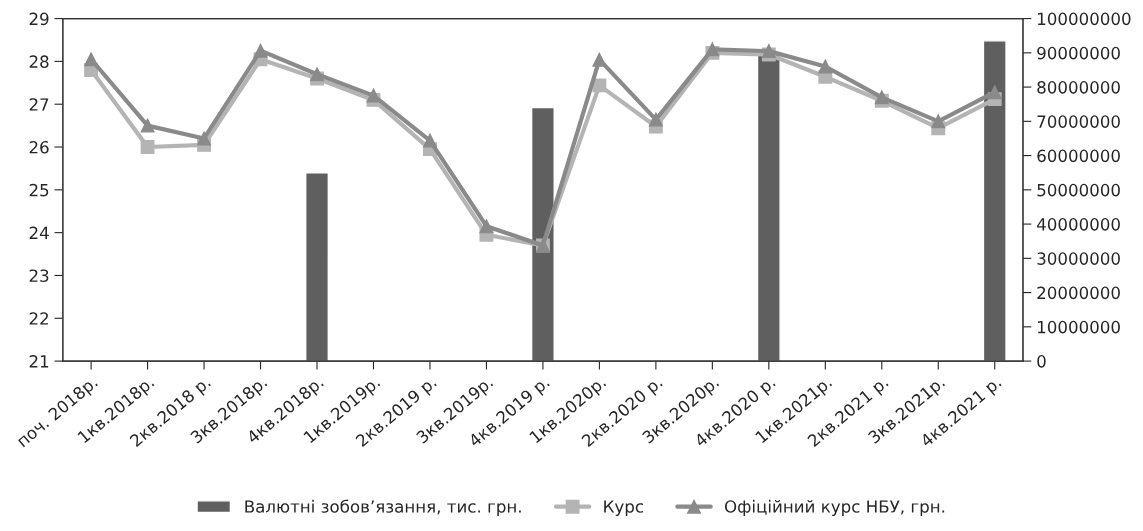 This screenshot has width=1143, height=531. What do you see at coordinates (834, 507) in the screenshot?
I see `legend-label: Офіційний курс НБУ, грн.` at bounding box center [834, 507].